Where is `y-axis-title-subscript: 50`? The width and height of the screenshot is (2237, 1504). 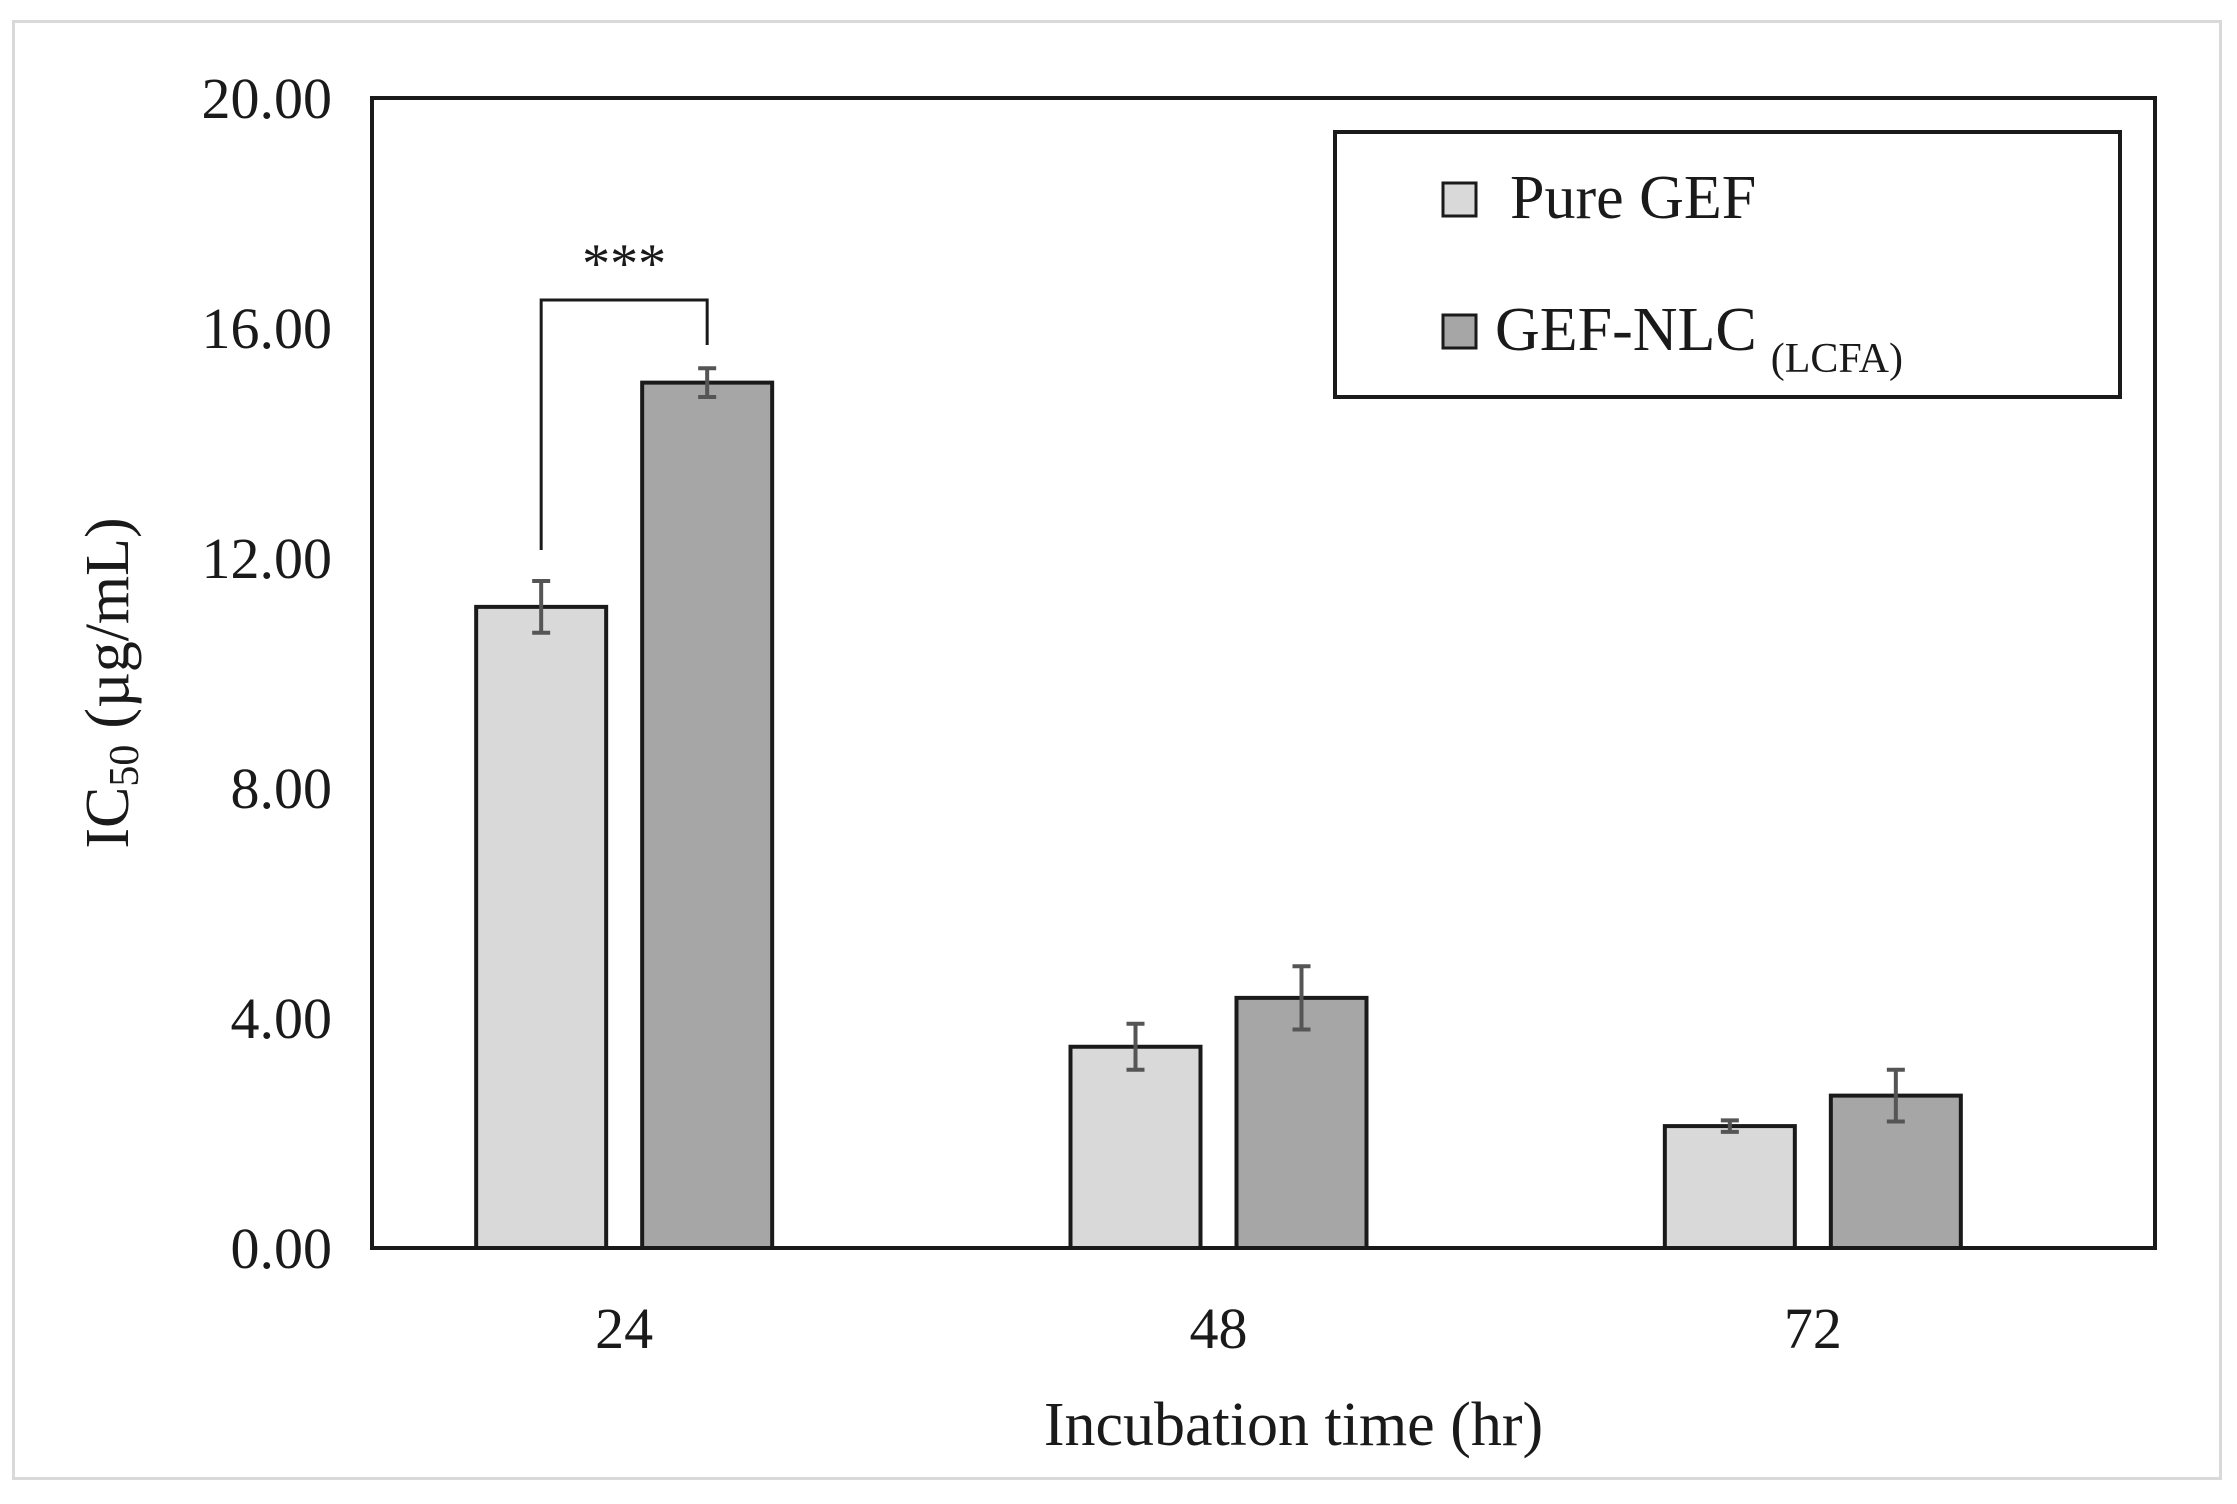 y-axis-title-subscript: 50 is located at coordinates (125, 766).